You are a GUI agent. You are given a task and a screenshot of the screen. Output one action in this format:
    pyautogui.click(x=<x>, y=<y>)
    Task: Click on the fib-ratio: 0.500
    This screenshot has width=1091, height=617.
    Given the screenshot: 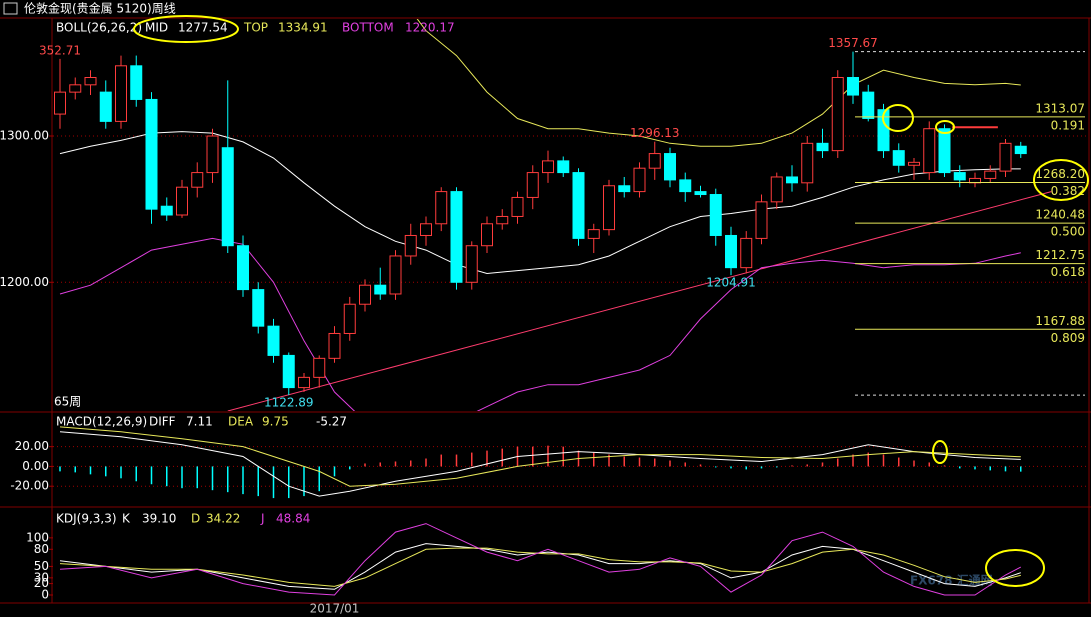 What is the action you would take?
    pyautogui.click(x=1068, y=232)
    